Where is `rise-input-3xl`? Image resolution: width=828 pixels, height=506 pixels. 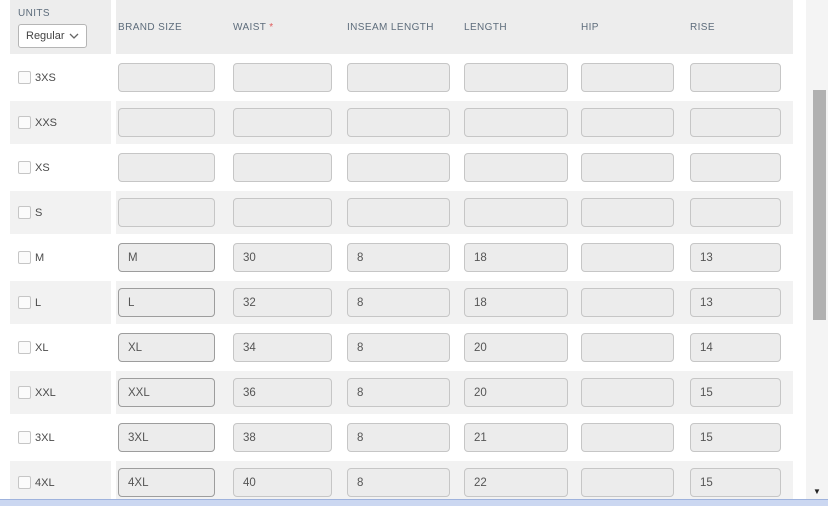 rise-input-3xl is located at coordinates (735, 437).